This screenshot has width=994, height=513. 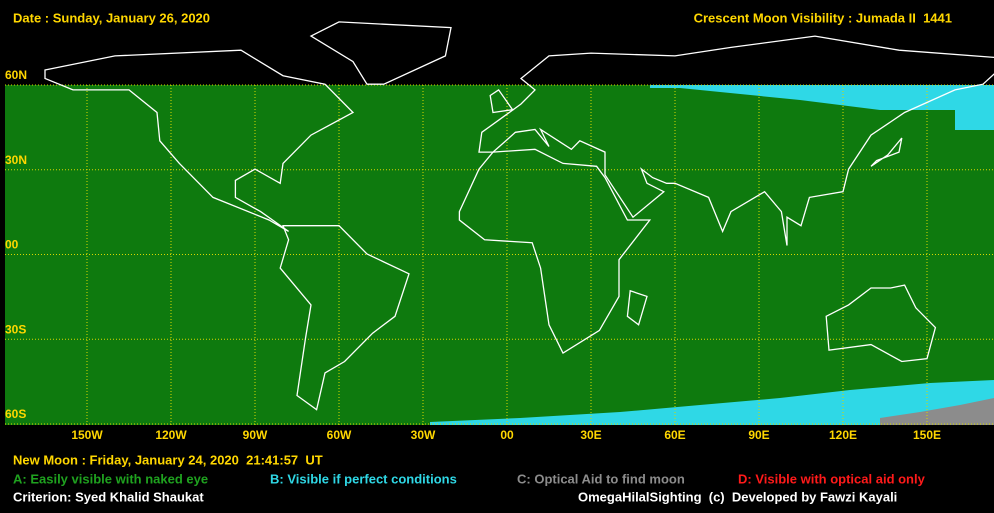 What do you see at coordinates (674, 435) in the screenshot?
I see `lon-label: 60E` at bounding box center [674, 435].